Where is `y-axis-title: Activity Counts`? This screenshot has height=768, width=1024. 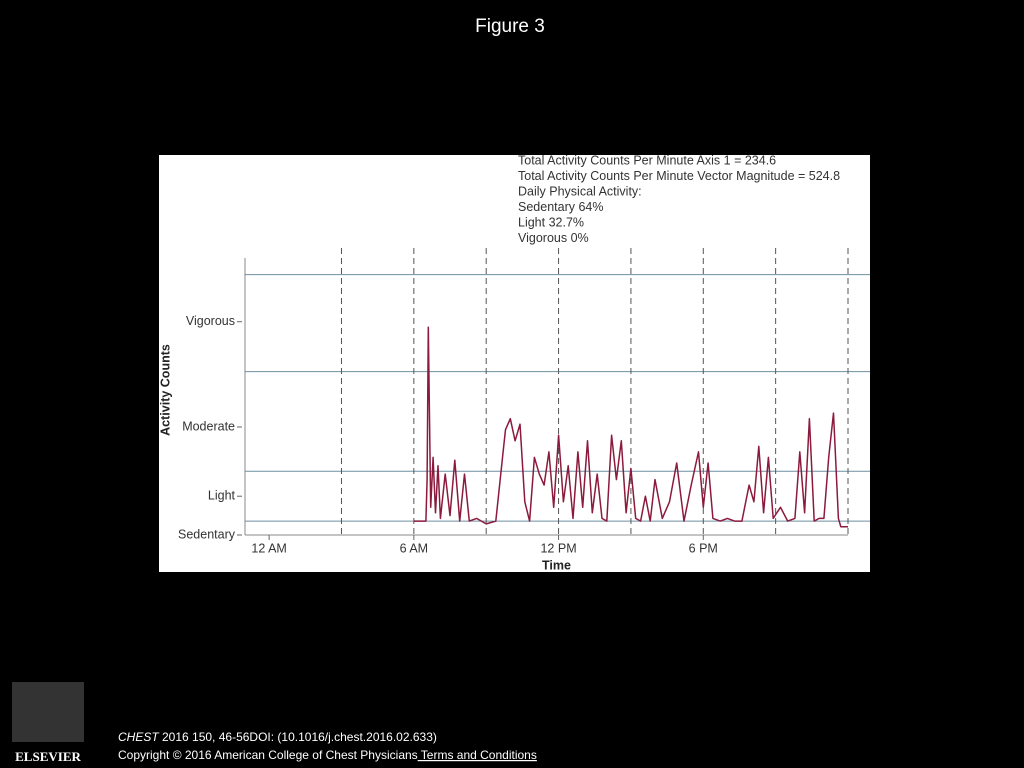
y-axis-title: Activity Counts is located at coordinates (165, 390).